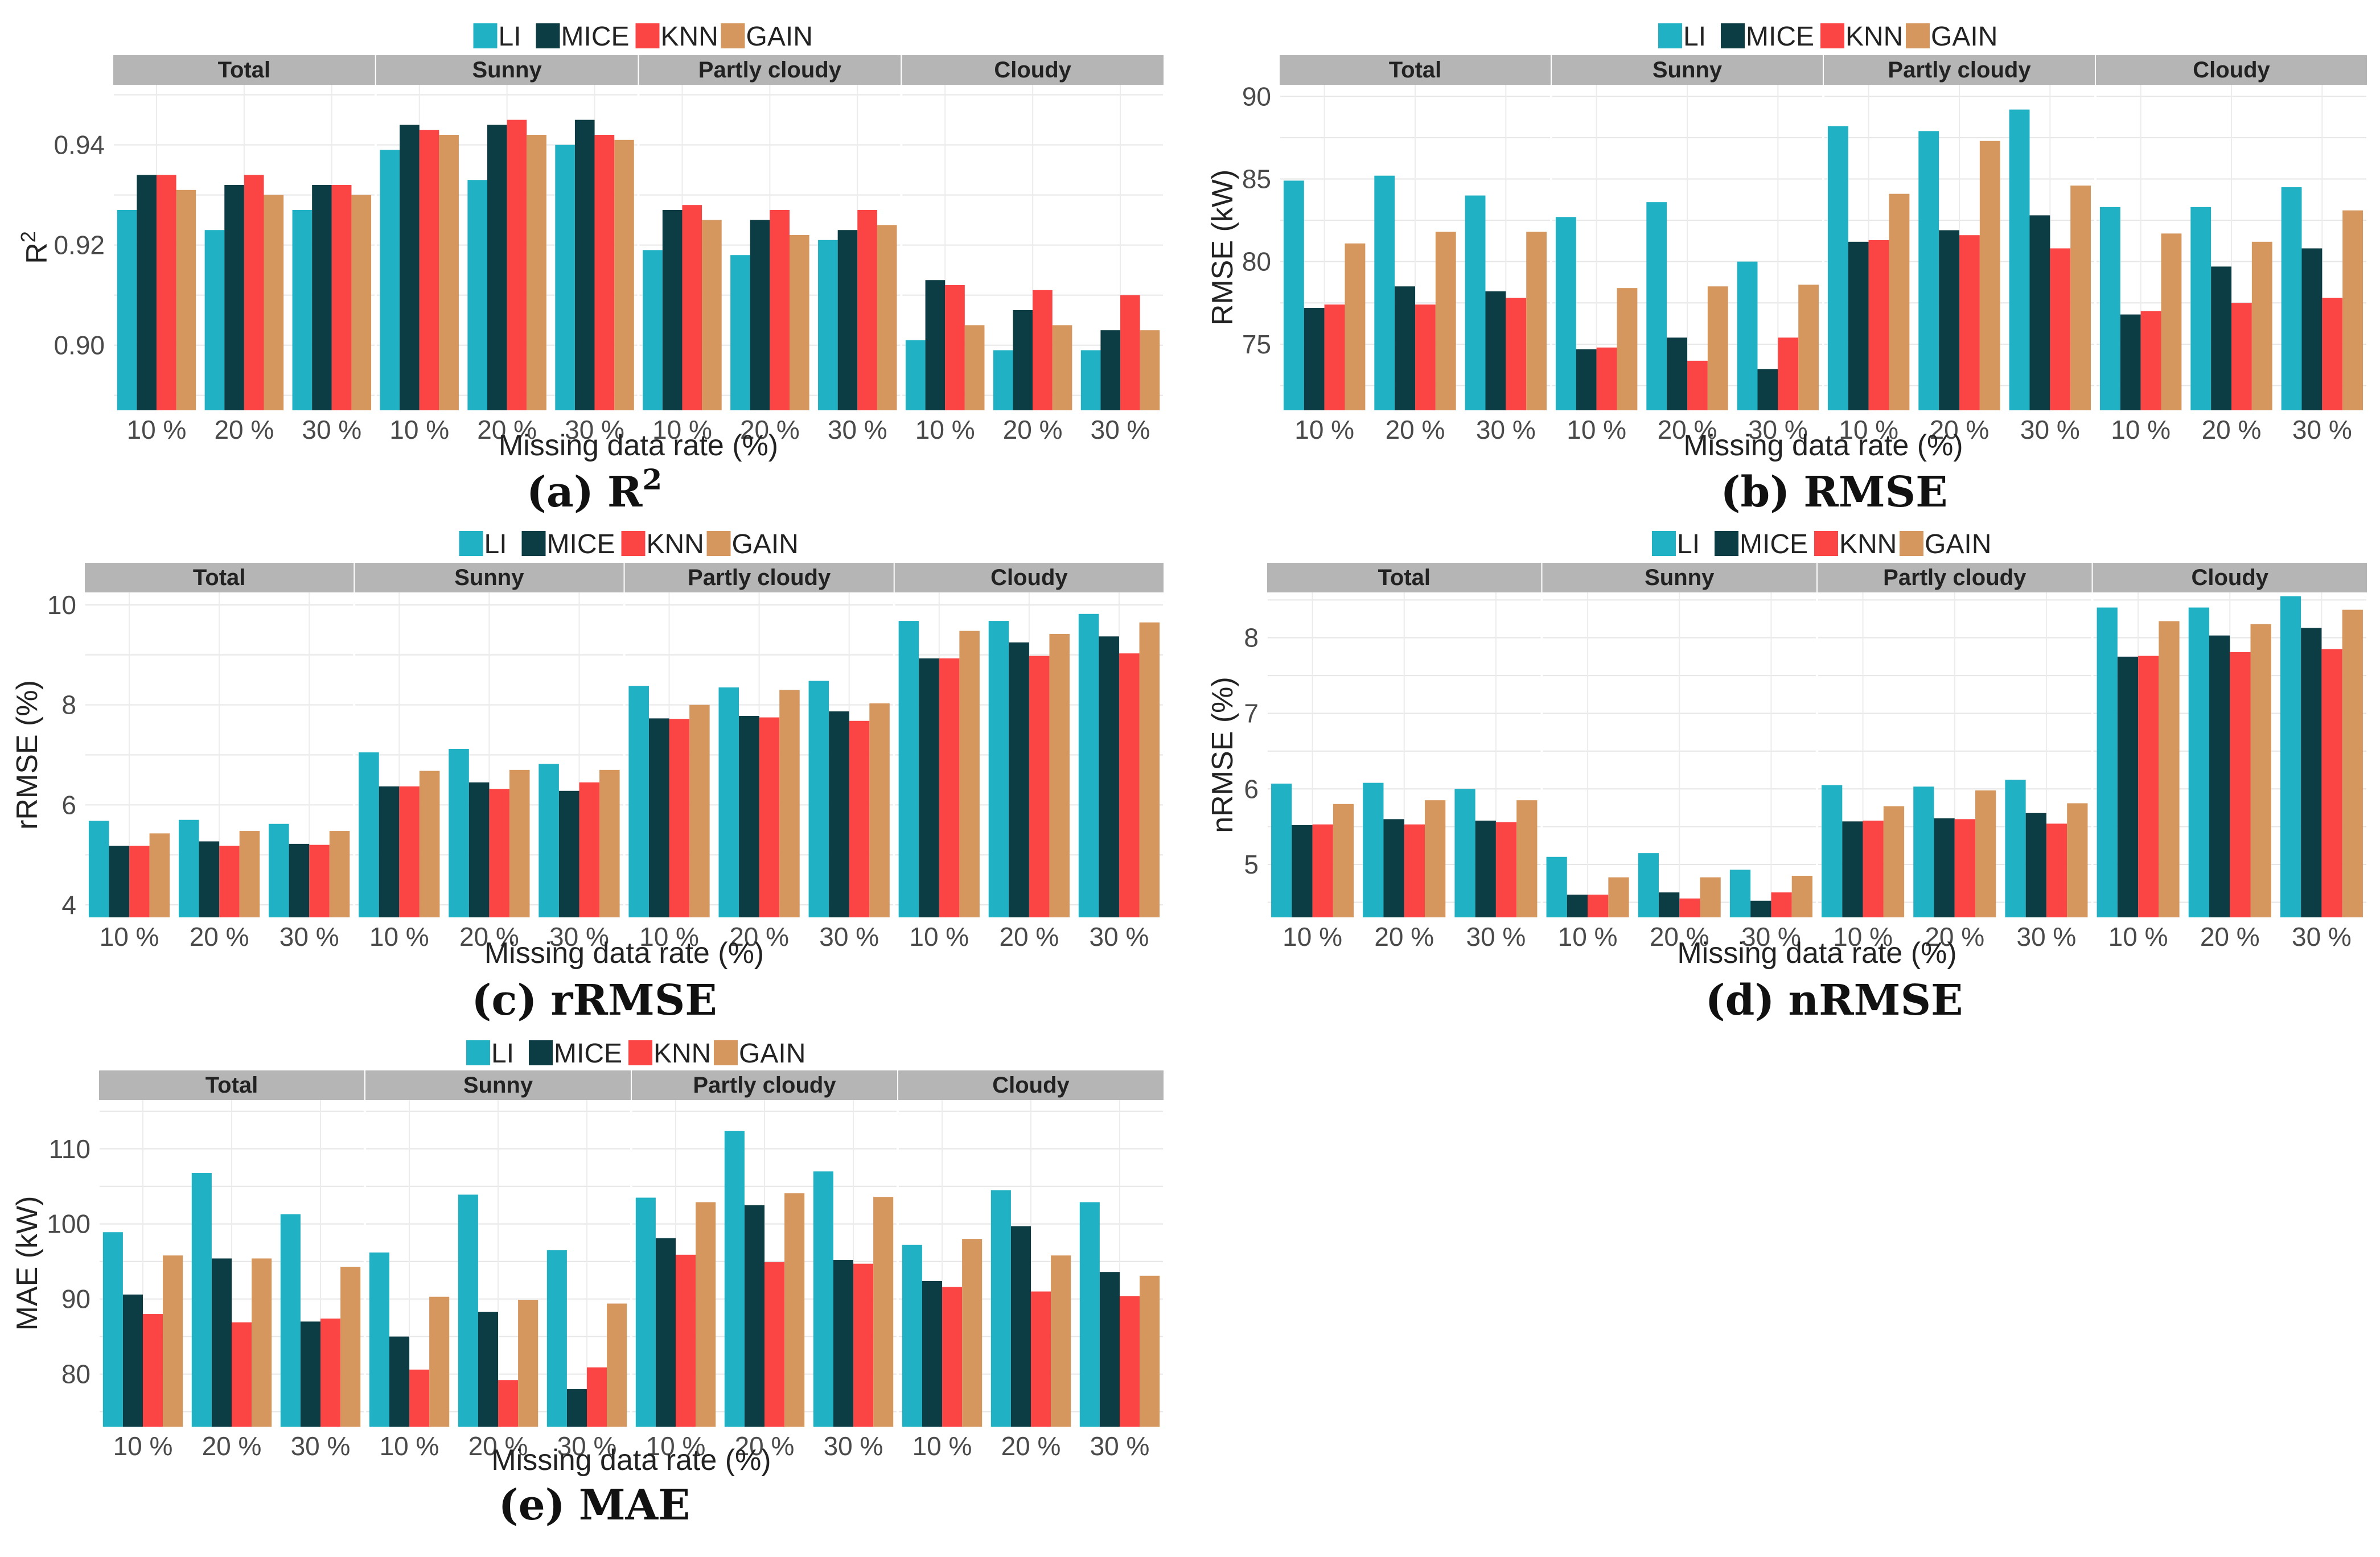  What do you see at coordinates (689, 37) in the screenshot?
I see `legend-label-knn: KNN` at bounding box center [689, 37].